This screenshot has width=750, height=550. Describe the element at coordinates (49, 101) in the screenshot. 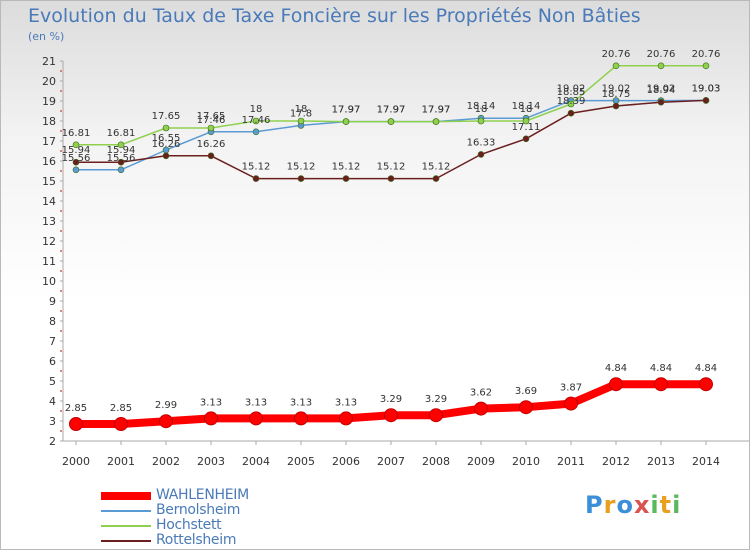

I see `y-tick-label: 19` at that location.